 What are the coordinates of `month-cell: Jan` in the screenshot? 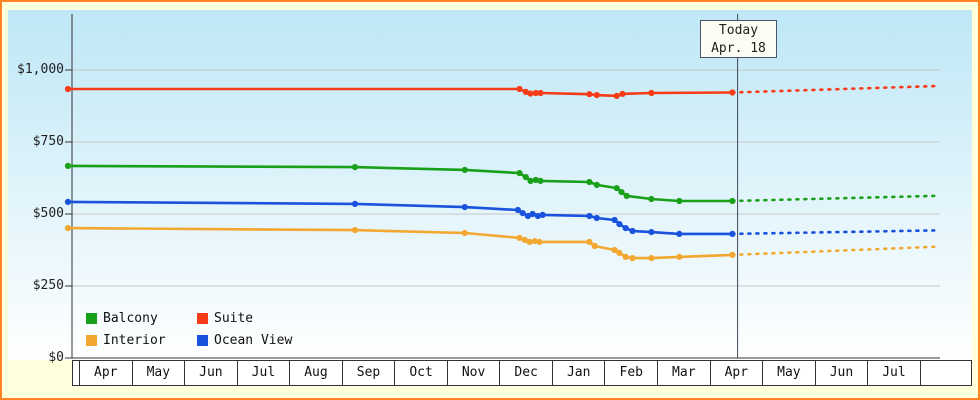 It's located at (578, 373).